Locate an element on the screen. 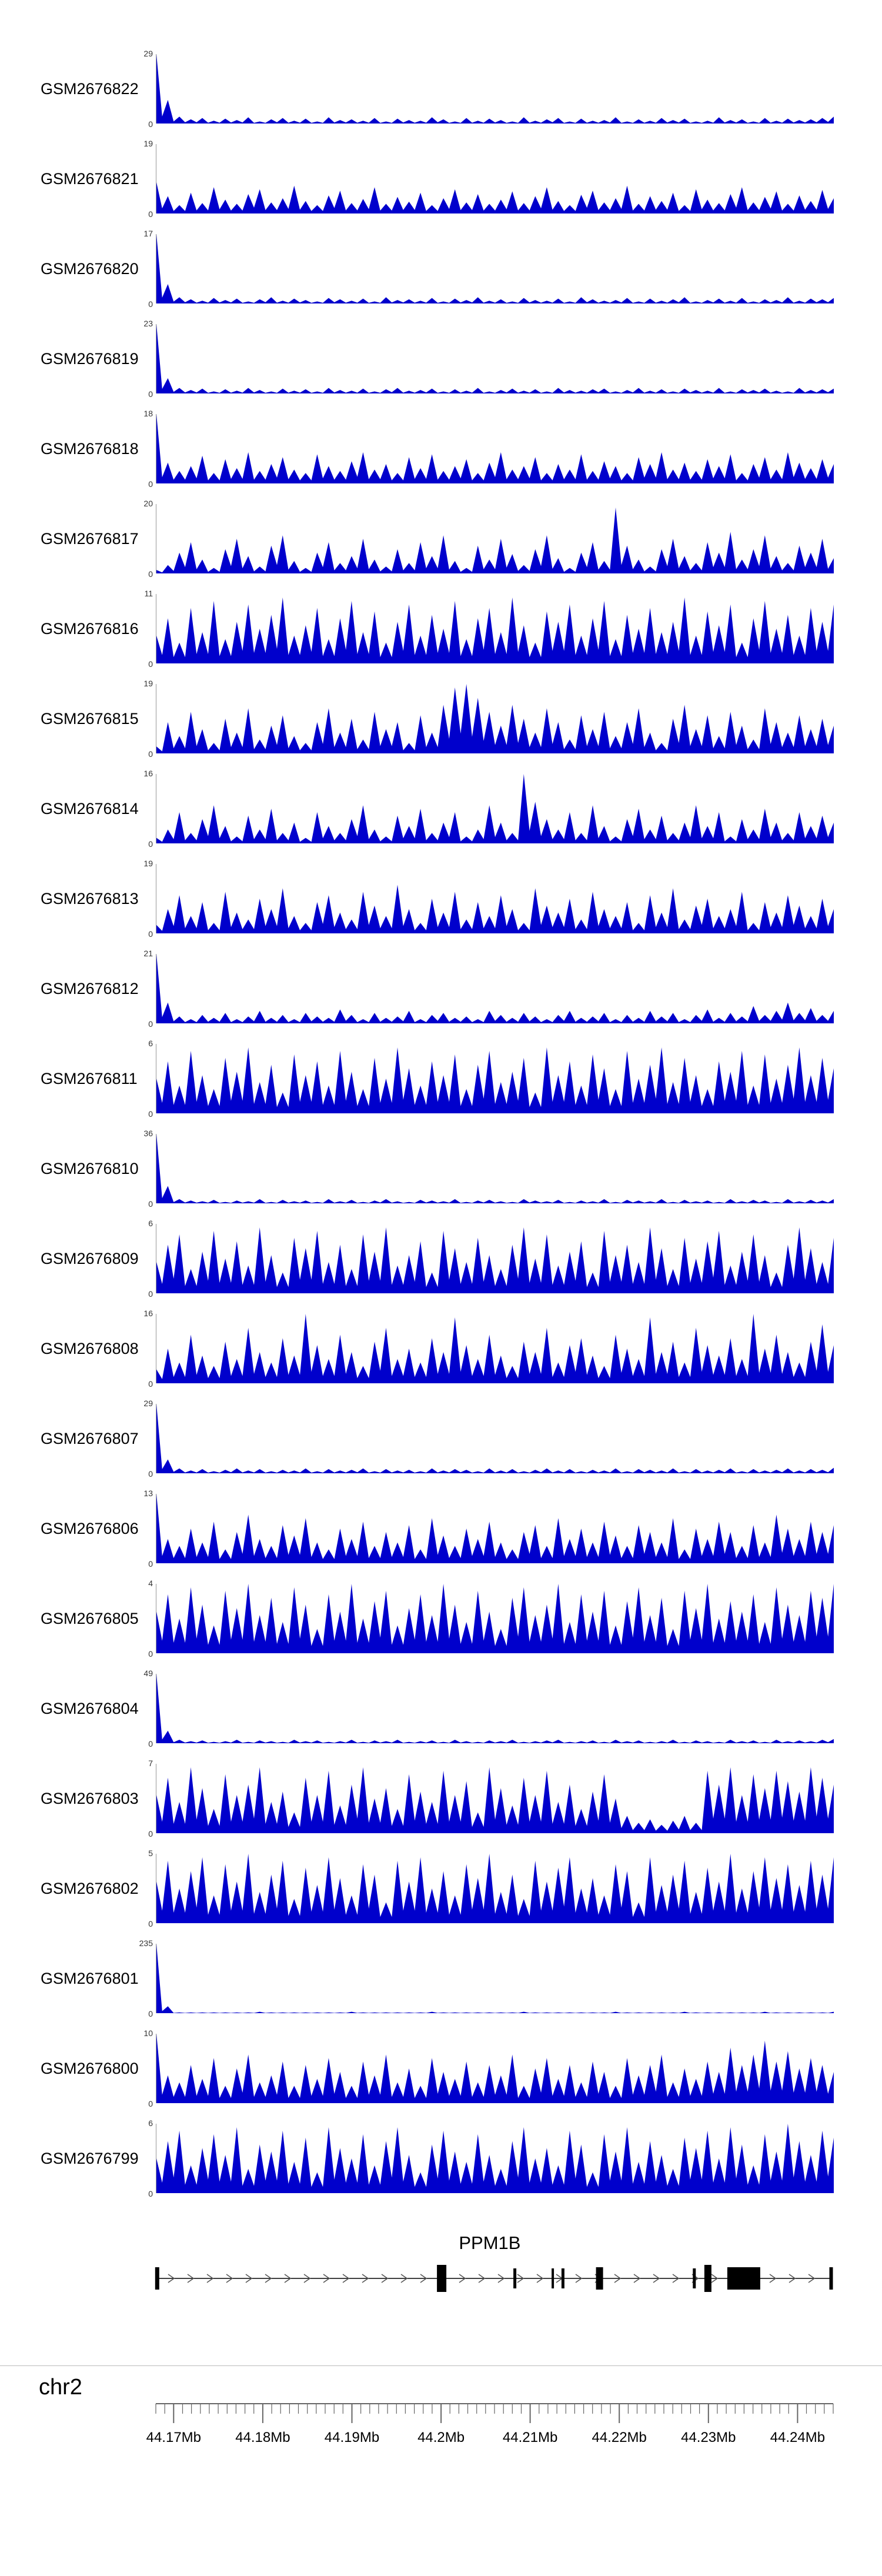 This screenshot has height=2576, width=882. track-row: GSM2676814 16 0 is located at coordinates (441, 812).